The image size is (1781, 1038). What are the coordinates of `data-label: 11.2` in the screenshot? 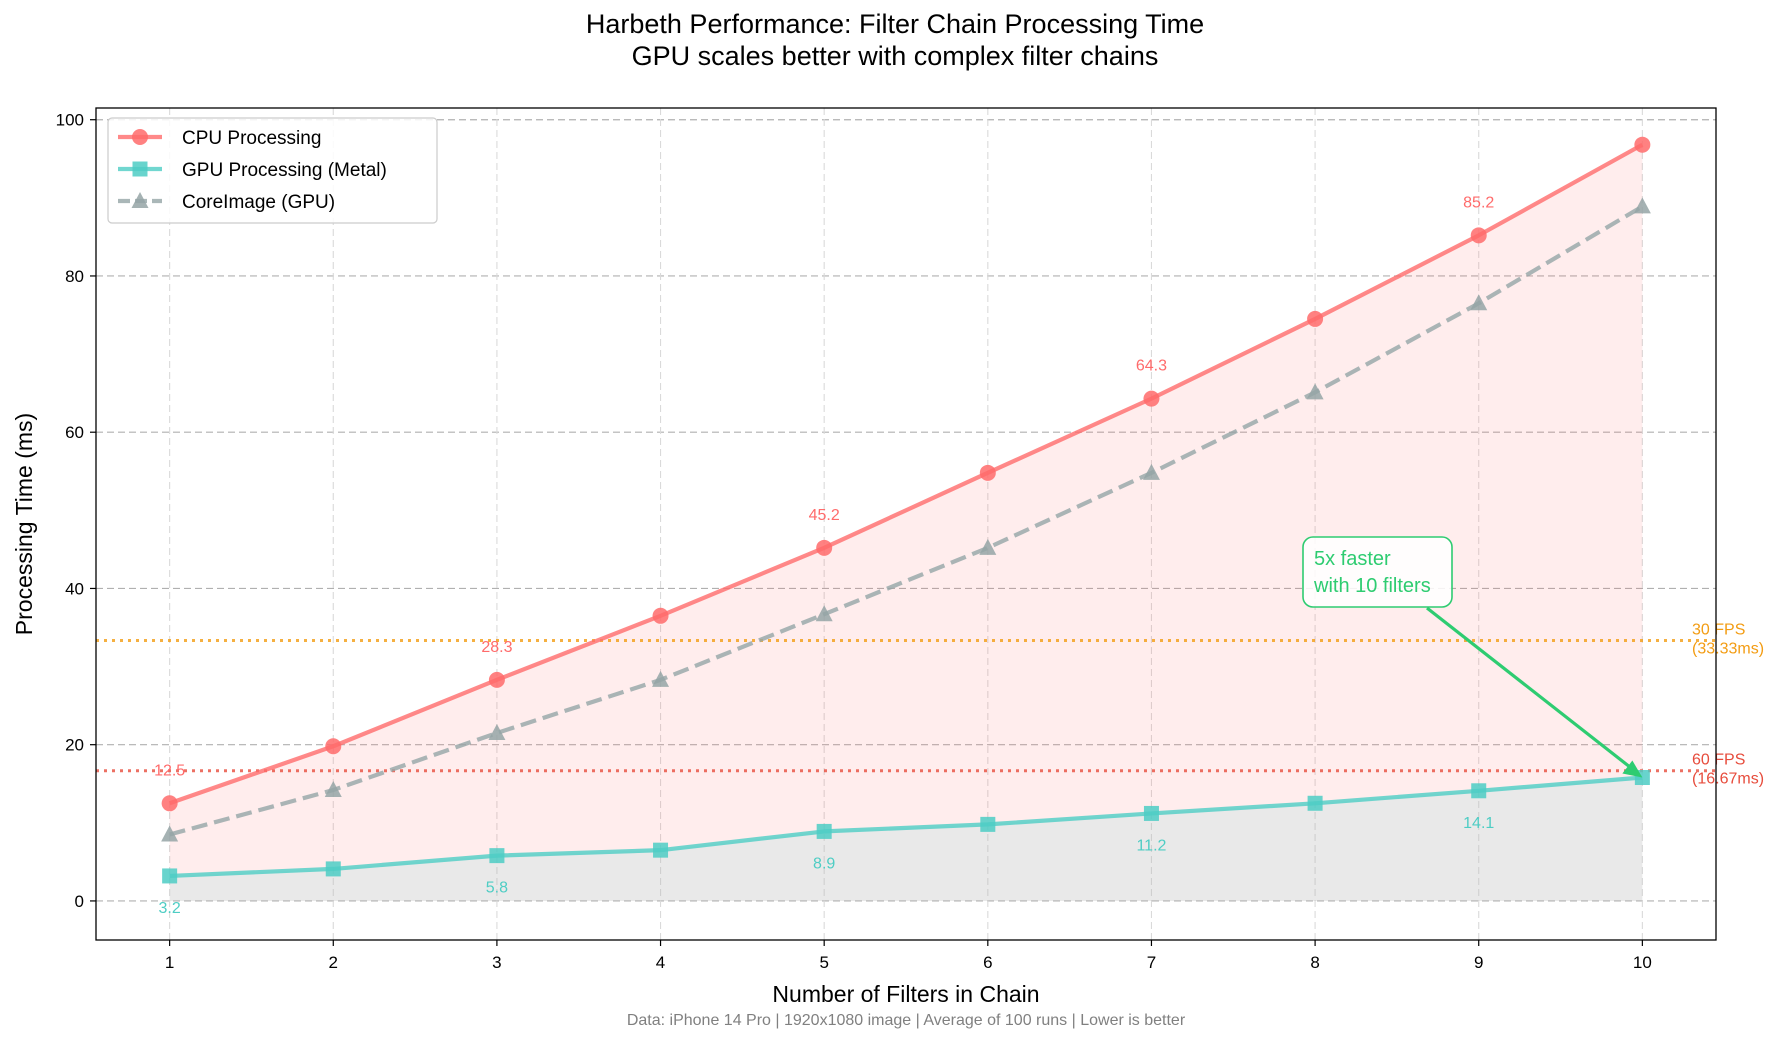 It's located at (1151, 845).